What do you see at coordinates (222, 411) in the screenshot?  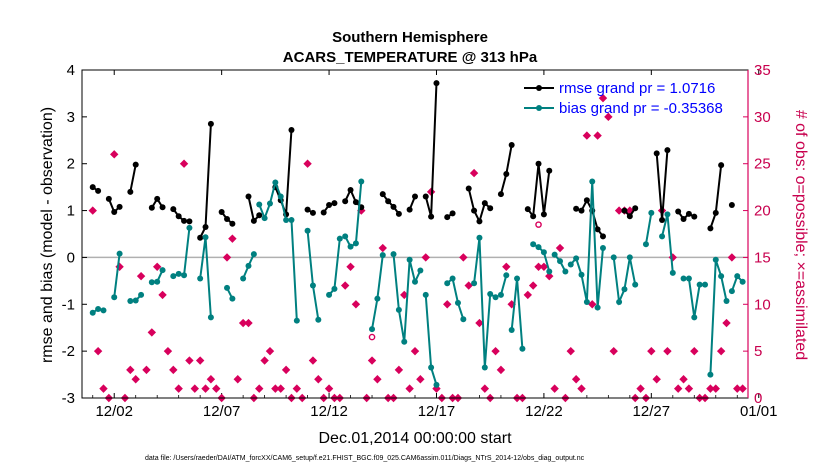 I see `x-tick-label: 12/07` at bounding box center [222, 411].